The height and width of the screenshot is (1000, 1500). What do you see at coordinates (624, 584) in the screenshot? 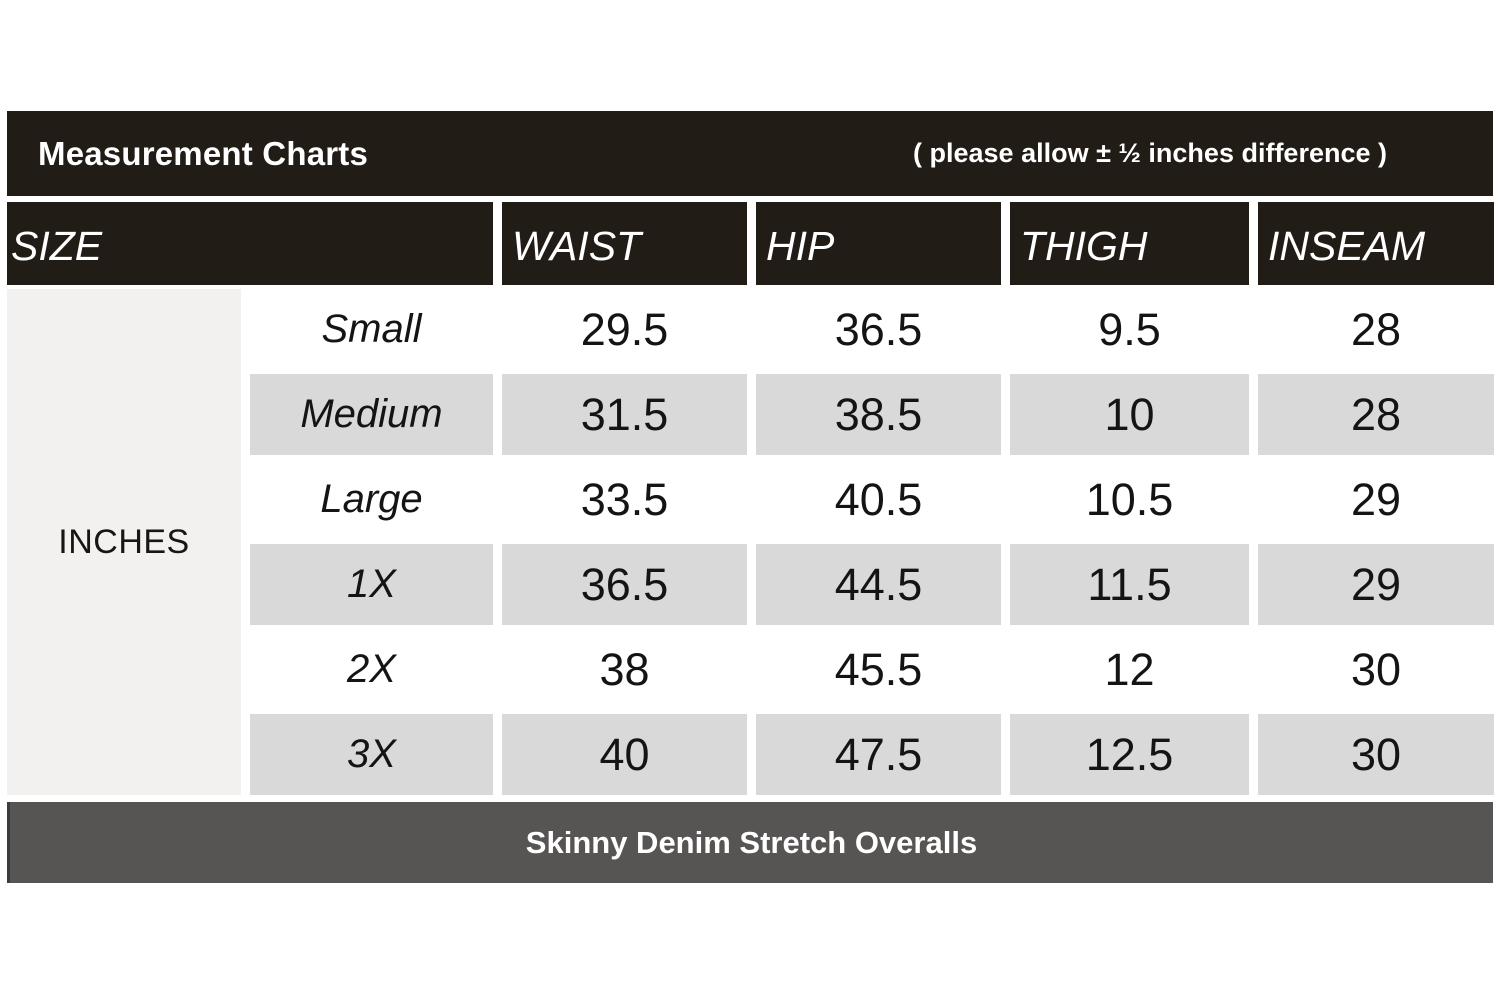
I see `waist-cell: 36.5` at bounding box center [624, 584].